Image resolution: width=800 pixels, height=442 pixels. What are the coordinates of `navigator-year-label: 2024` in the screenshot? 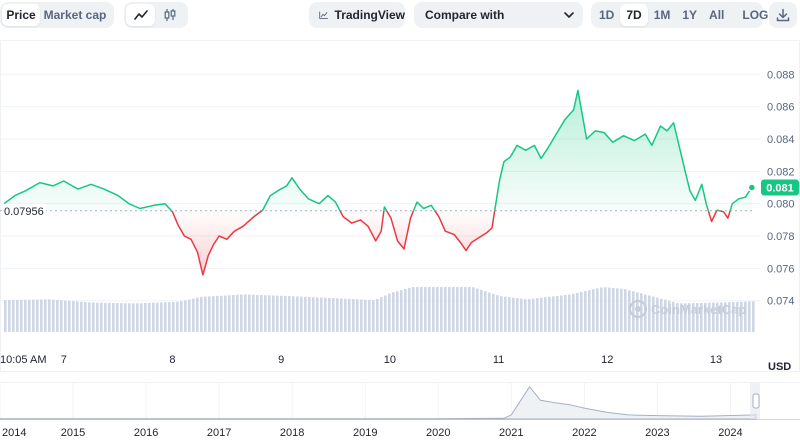 It's located at (730, 433).